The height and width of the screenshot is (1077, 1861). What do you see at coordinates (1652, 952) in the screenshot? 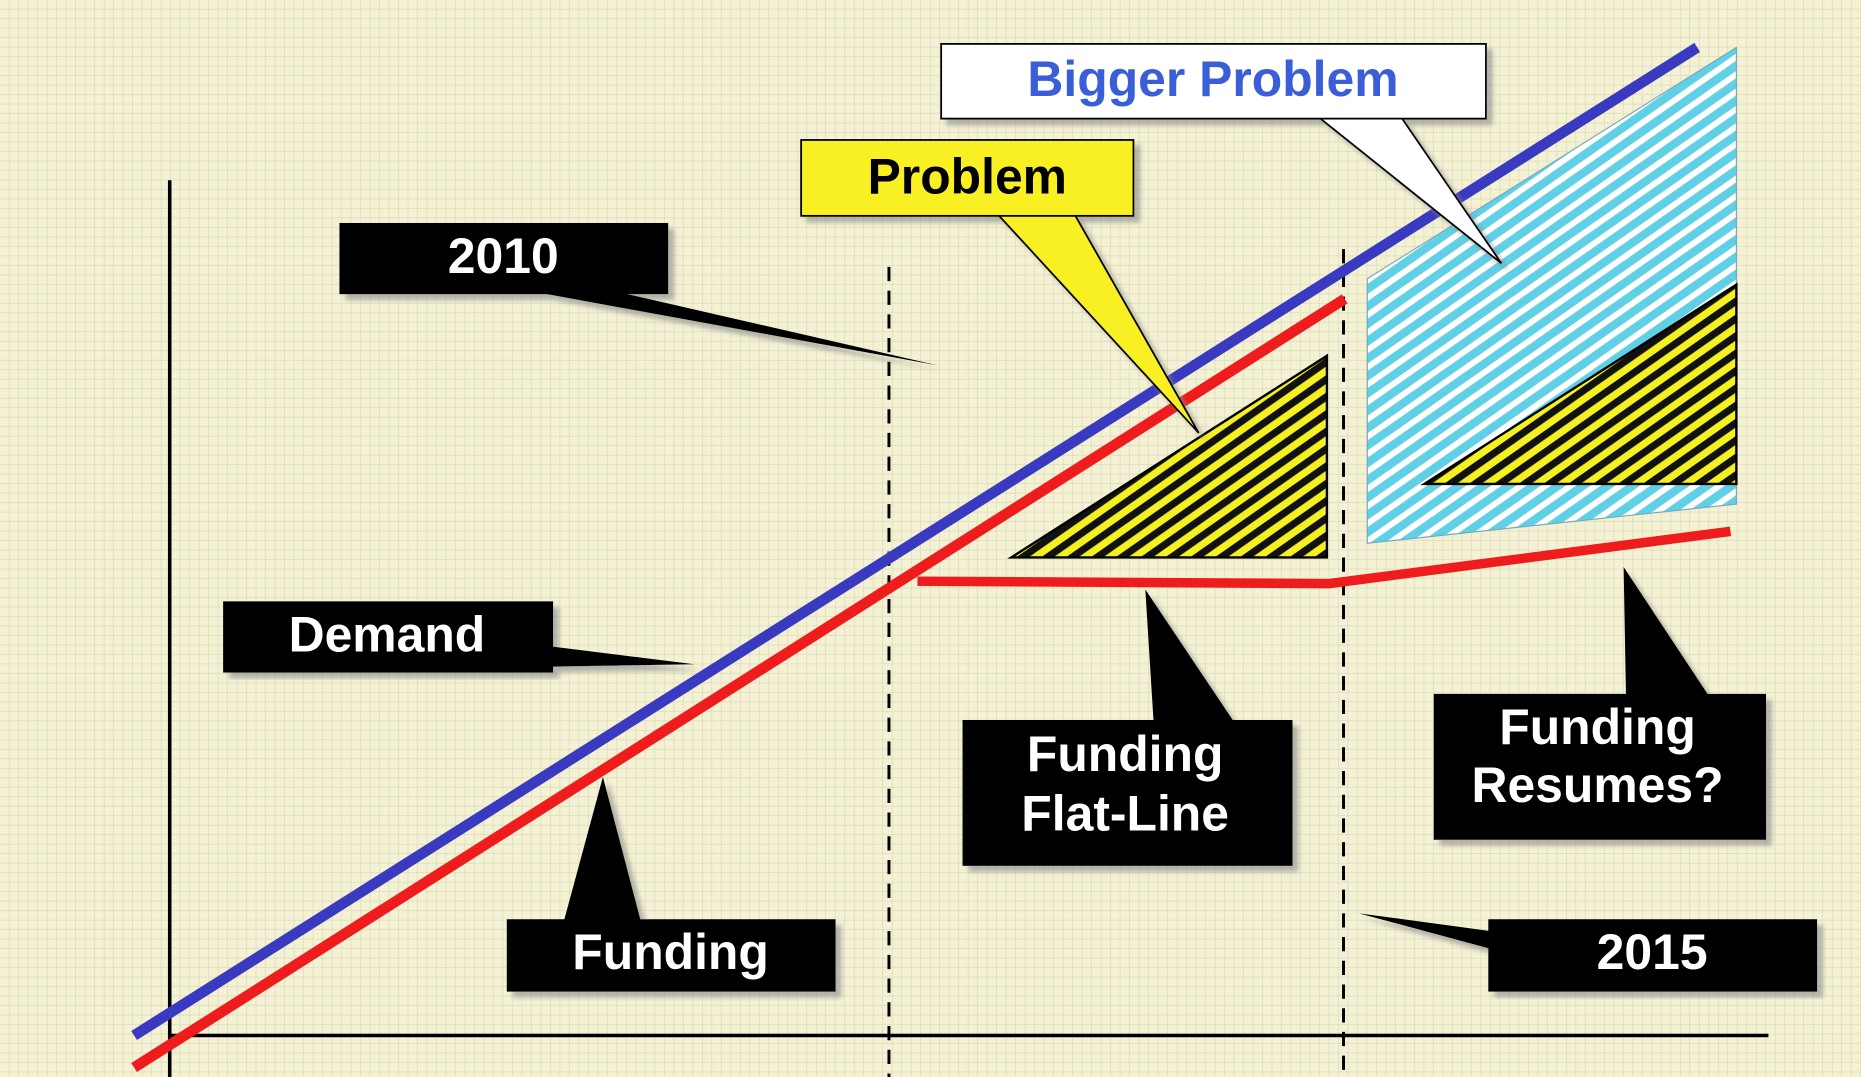
I see `callout-text: 2015` at bounding box center [1652, 952].